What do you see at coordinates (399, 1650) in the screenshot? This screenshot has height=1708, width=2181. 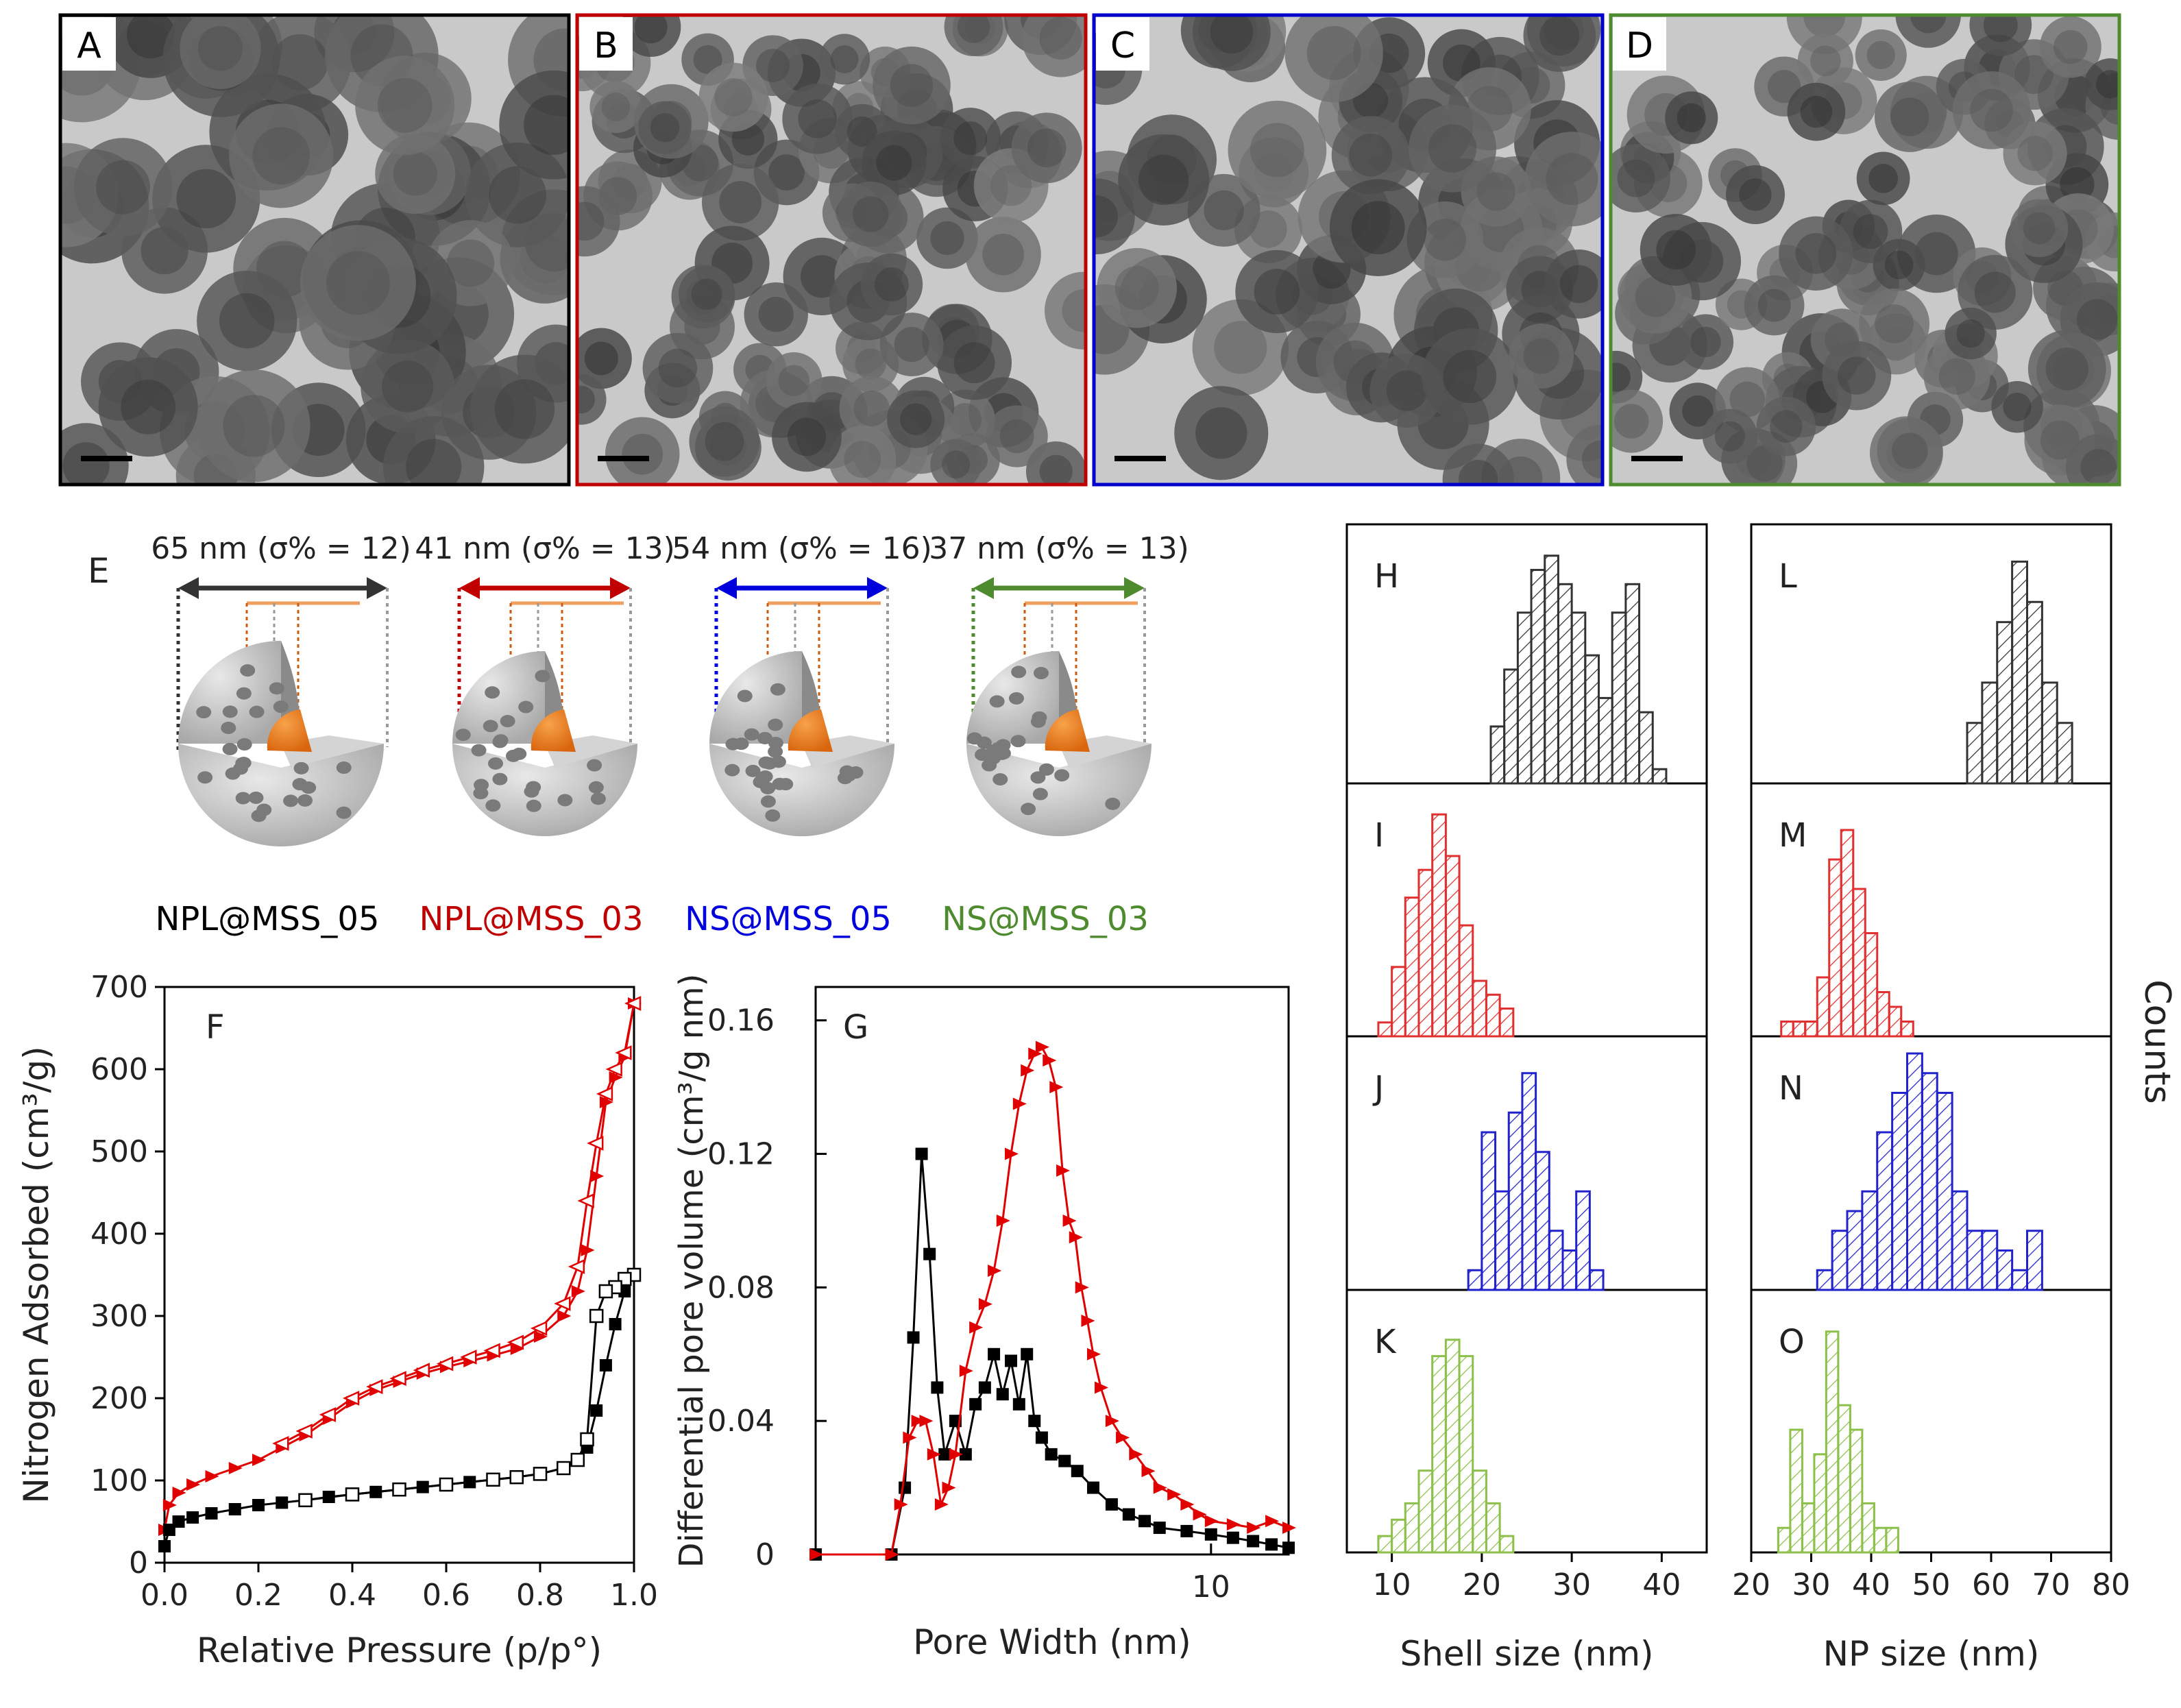 I see `x-axis-title: Relative Pressure (p/p°)` at bounding box center [399, 1650].